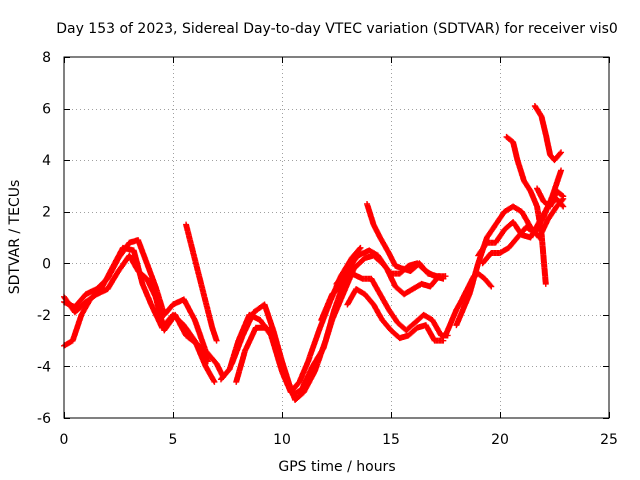 The width and height of the screenshot is (640, 480). I want to click on y-tick-label: 0, so click(46, 264).